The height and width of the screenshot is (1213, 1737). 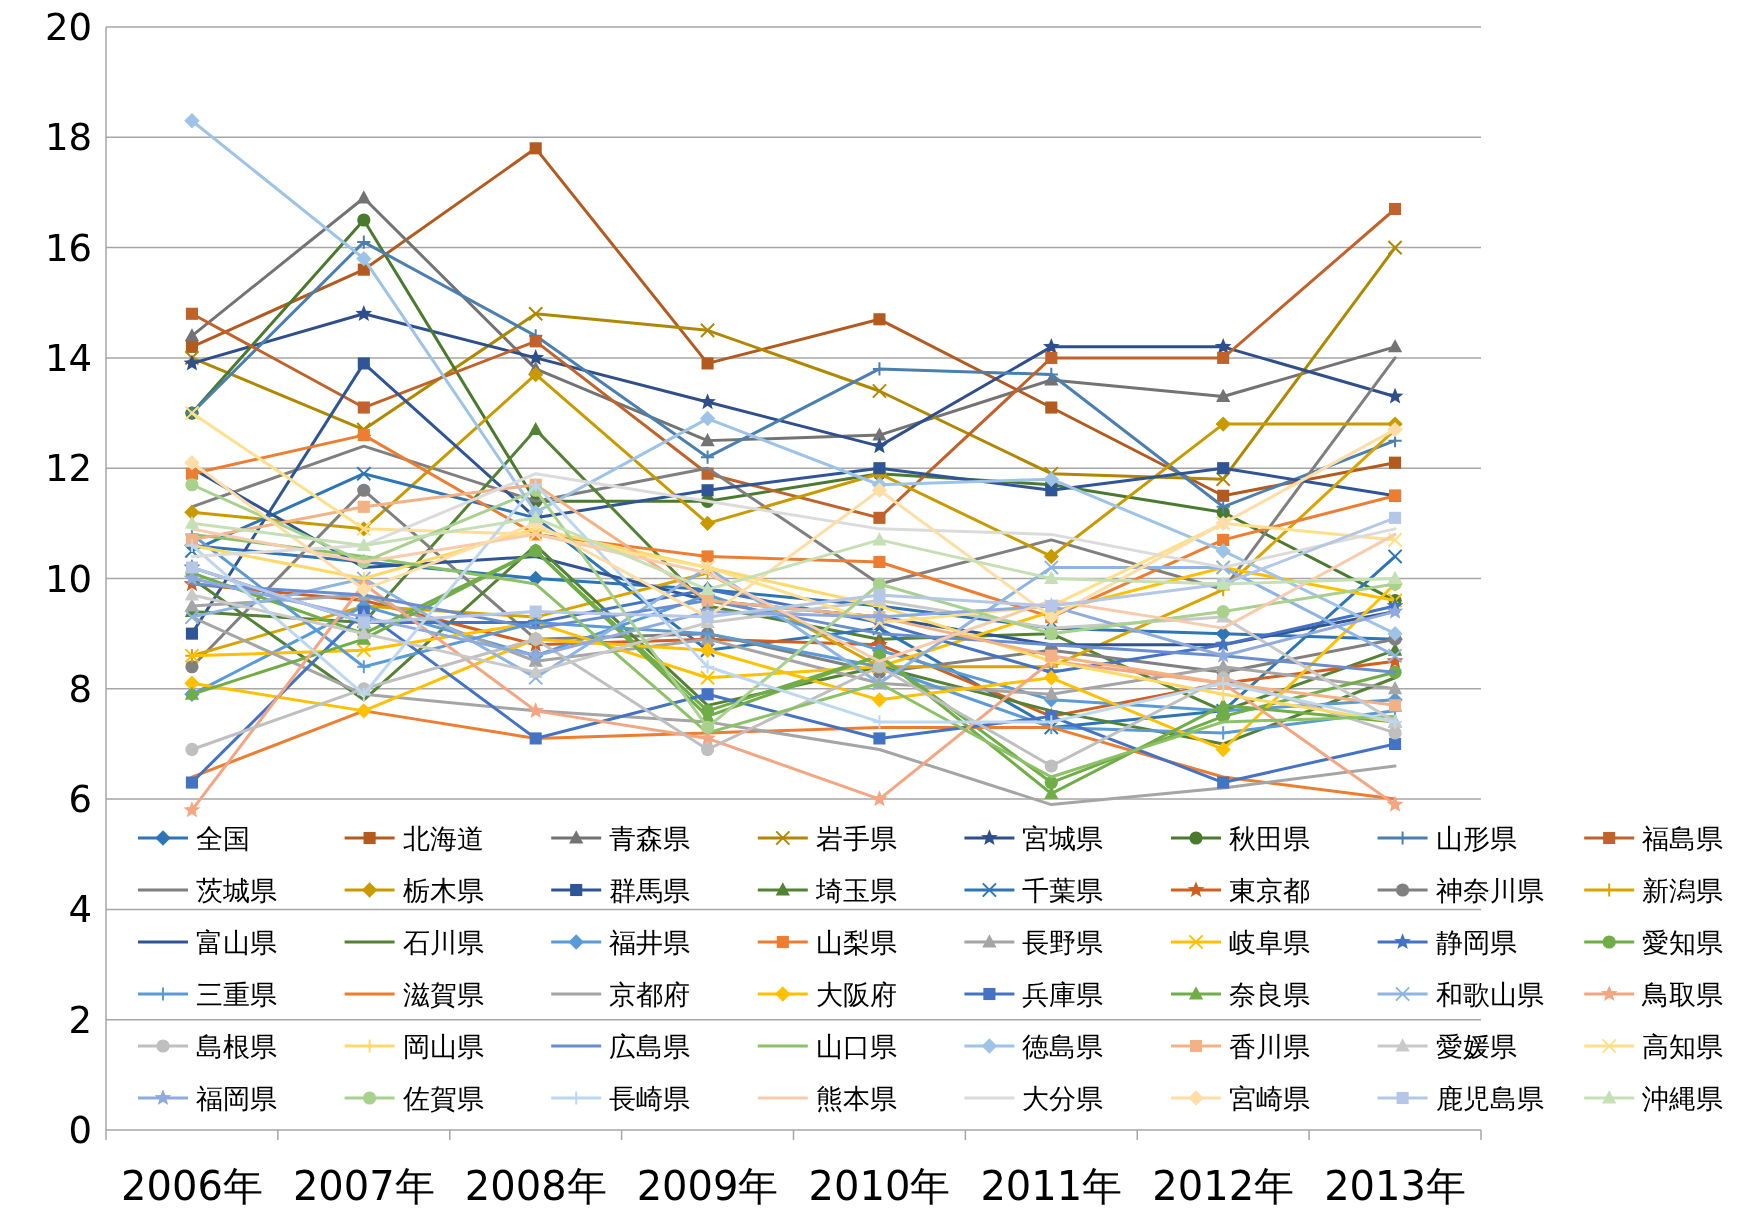 What do you see at coordinates (1063, 1098) in the screenshot?
I see `legend-label: 大分県` at bounding box center [1063, 1098].